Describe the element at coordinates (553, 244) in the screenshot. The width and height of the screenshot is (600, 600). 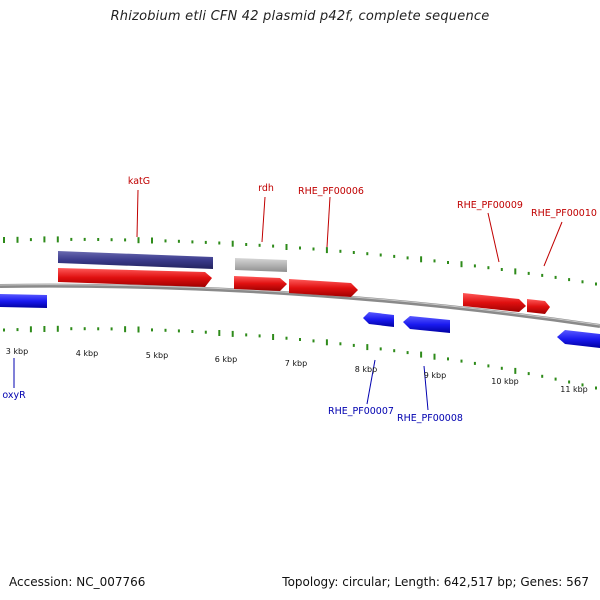
I see `leader-RHE_PF00010` at that location.